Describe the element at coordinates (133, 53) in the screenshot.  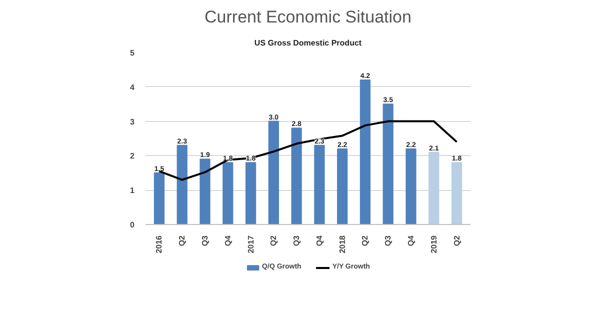
I see `y-tick-label: 5` at that location.